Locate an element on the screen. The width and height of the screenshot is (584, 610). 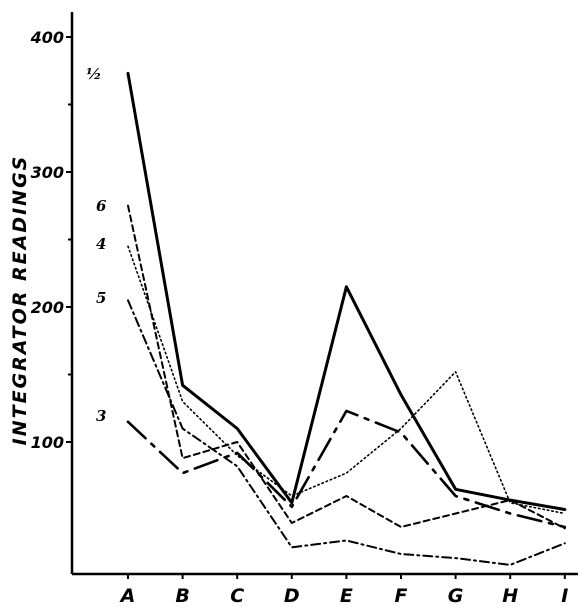
series-label: ½ is located at coordinates (94, 74).